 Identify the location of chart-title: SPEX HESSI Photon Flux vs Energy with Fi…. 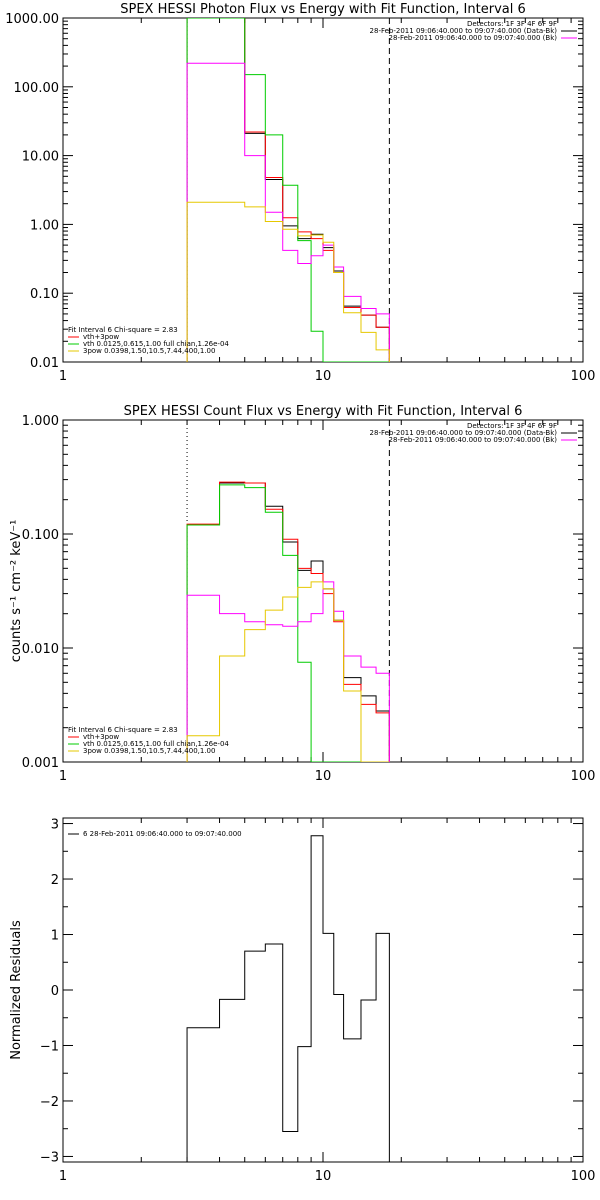
(323, 9).